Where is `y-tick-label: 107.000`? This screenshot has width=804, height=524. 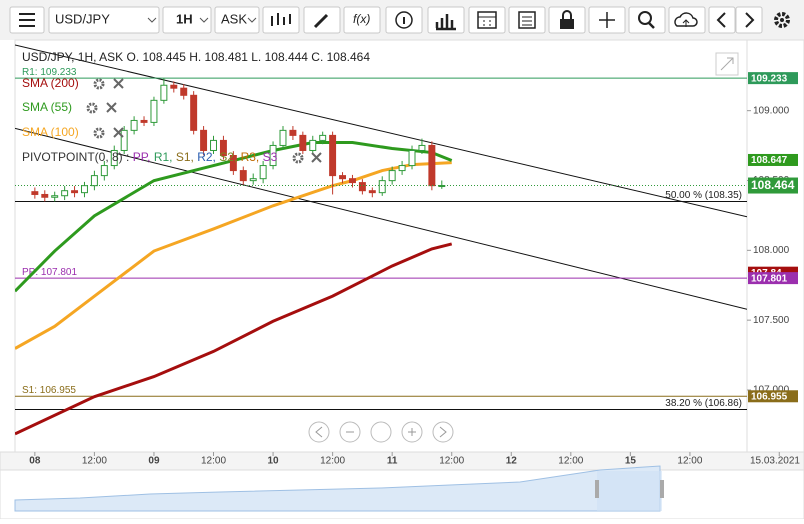
y-tick-label: 107.000 is located at coordinates (771, 390).